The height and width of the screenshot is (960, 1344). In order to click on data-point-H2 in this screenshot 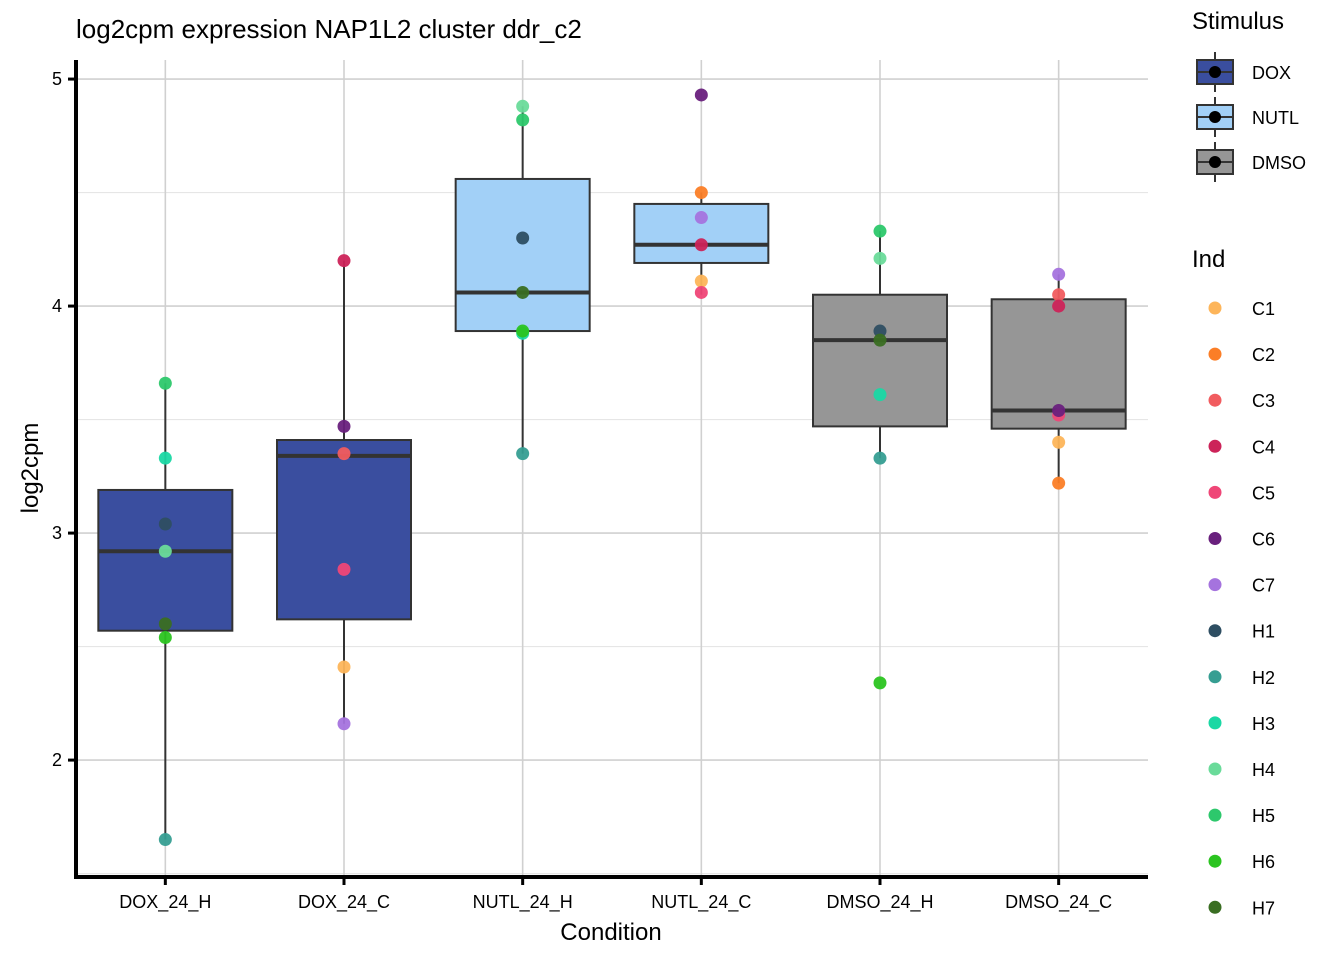, I will do `click(165, 840)`.